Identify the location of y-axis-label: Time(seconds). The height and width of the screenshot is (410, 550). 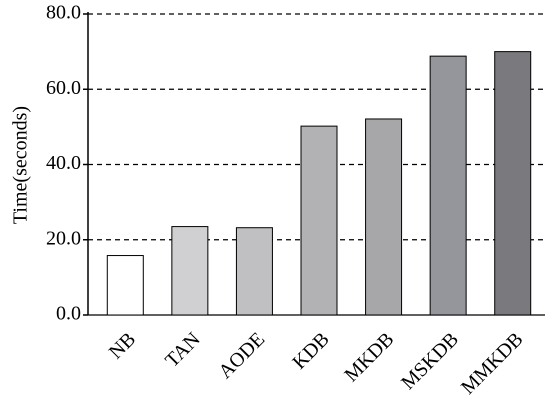
(21, 165).